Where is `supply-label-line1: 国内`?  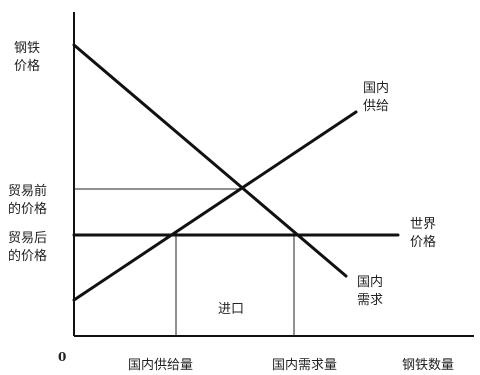 supply-label-line1: 国内 is located at coordinates (376, 88).